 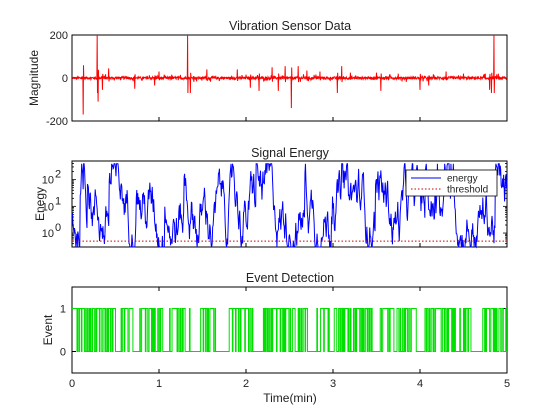 What do you see at coordinates (63, 353) in the screenshot?
I see `panel3-ytick-label: 0` at bounding box center [63, 353].